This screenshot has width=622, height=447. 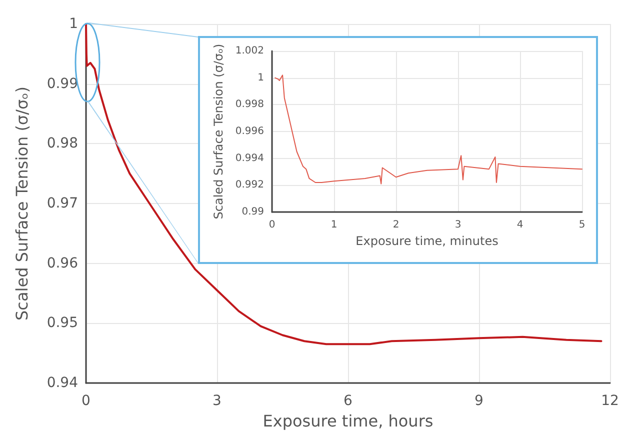 I want to click on y-tick-label: 0.998, so click(x=249, y=104).